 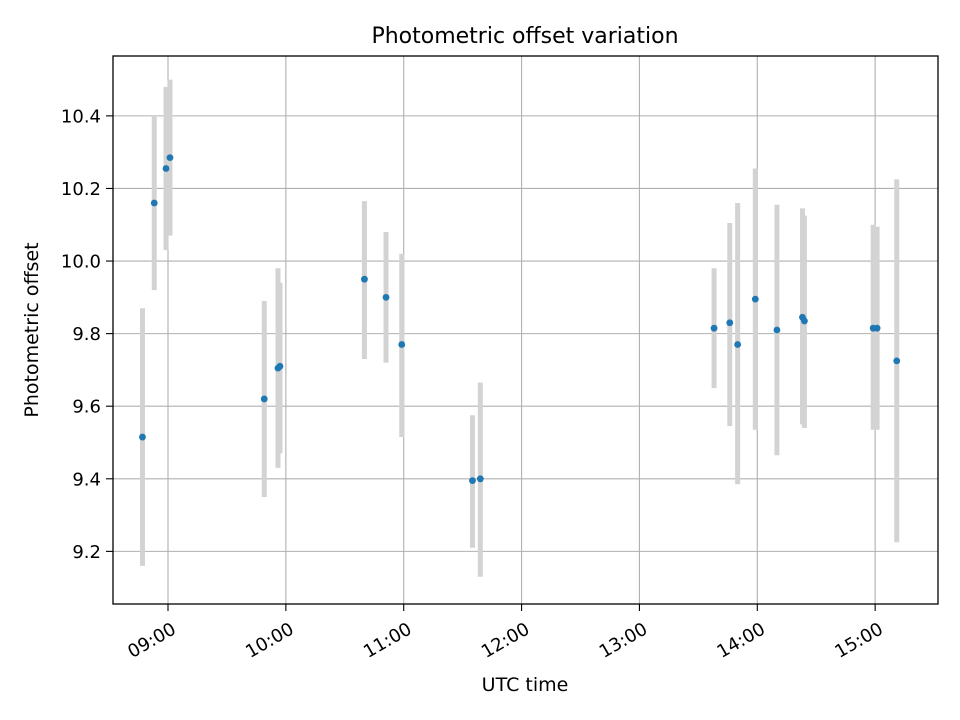 I want to click on y-tick-label: 9.4, so click(x=86, y=479).